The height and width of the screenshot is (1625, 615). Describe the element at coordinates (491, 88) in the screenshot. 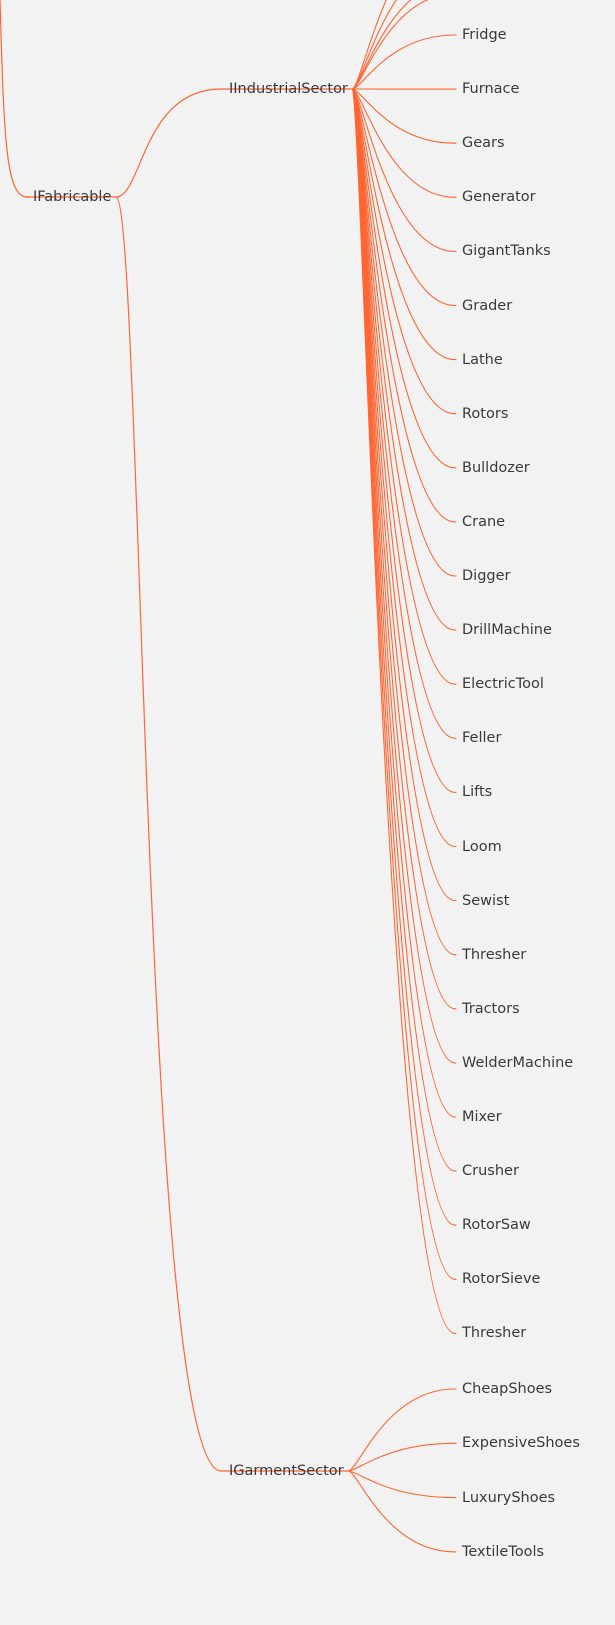

I see `leaf-node: Furnace` at that location.